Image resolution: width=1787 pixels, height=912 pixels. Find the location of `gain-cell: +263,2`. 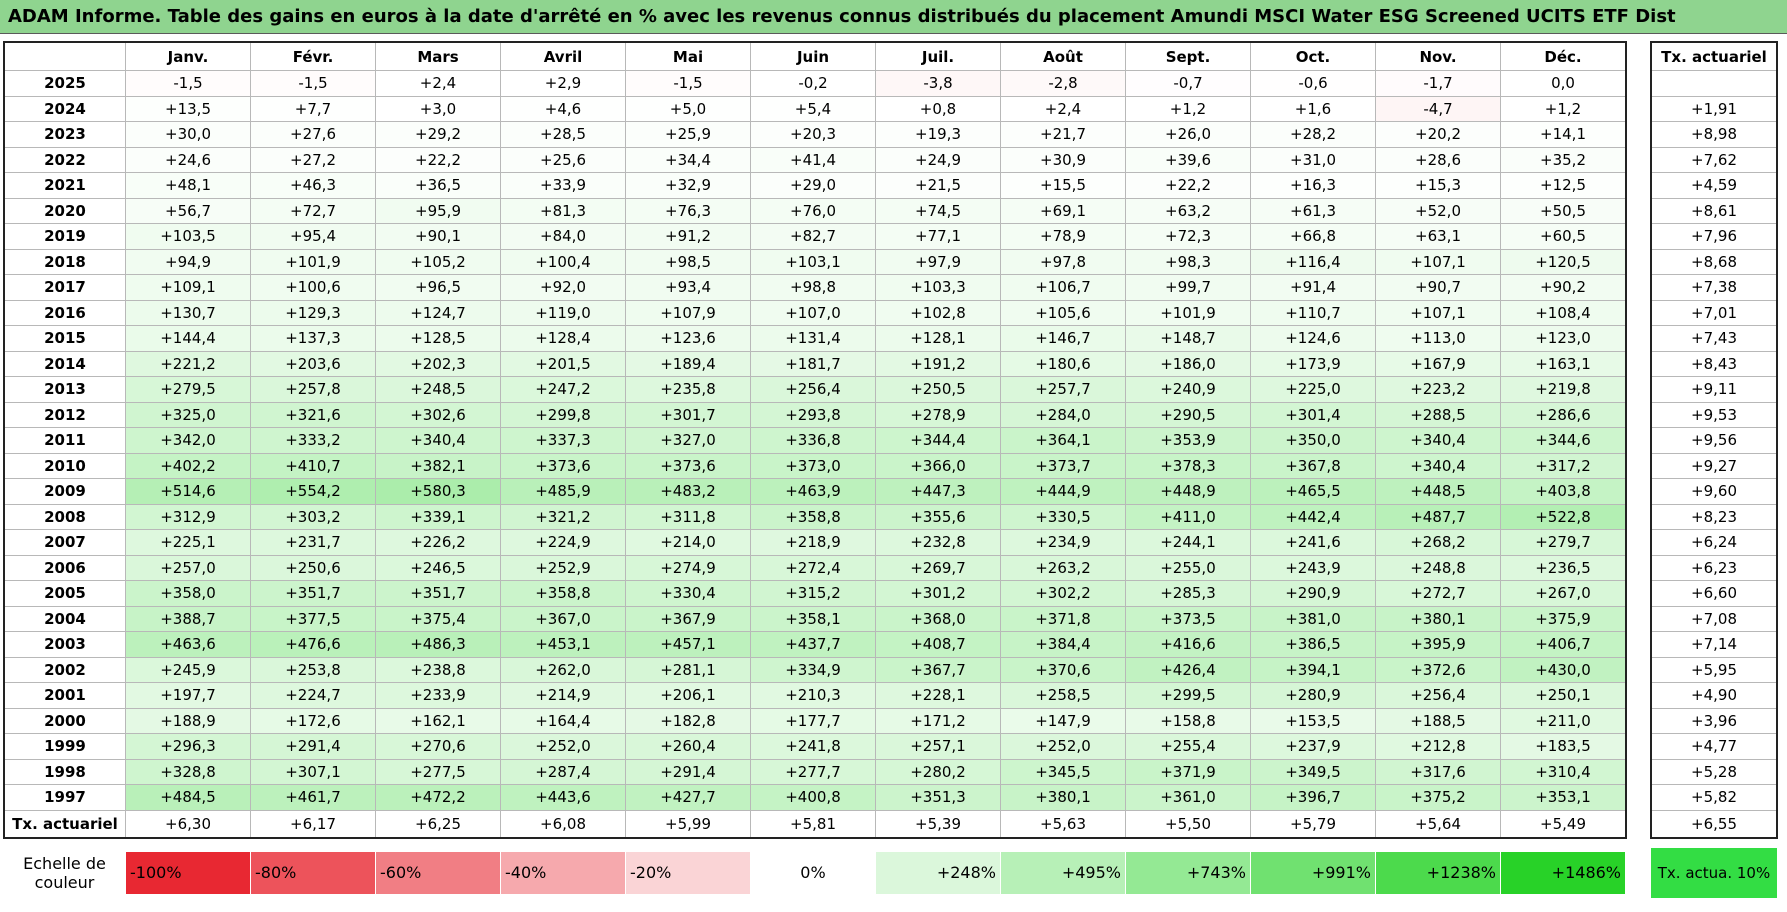

gain-cell: +263,2 is located at coordinates (1063, 567).